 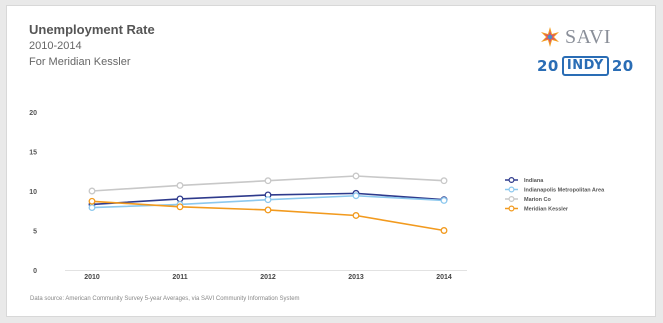 What do you see at coordinates (580, 54) in the screenshot?
I see `savi-indy-logo: SAVI 20 INDY 20` at bounding box center [580, 54].